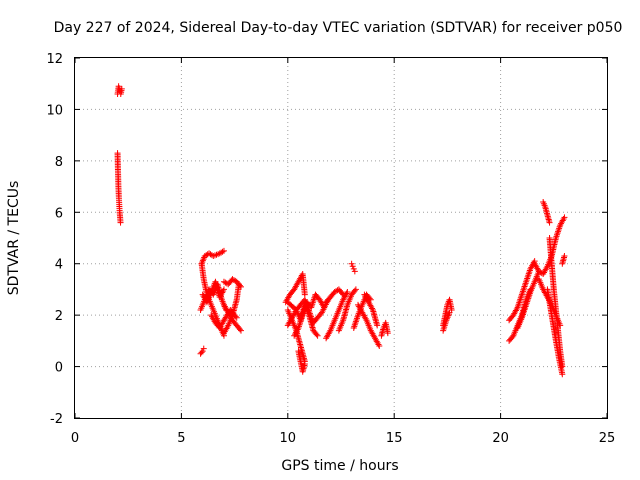 This screenshot has height=480, width=640. Describe the element at coordinates (75, 438) in the screenshot. I see `x-tick-label: 0` at that location.